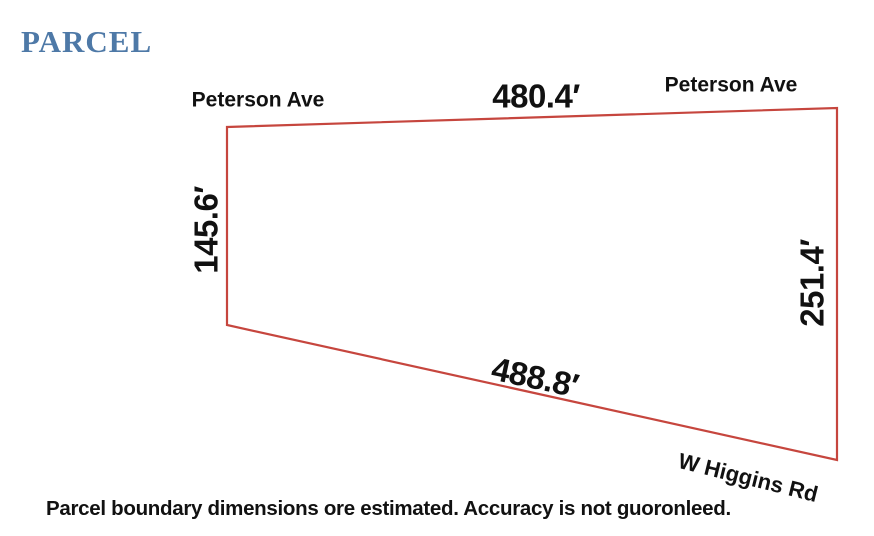 The width and height of the screenshot is (874, 536). I want to click on dimension-label-top: 480.4′, so click(536, 96).